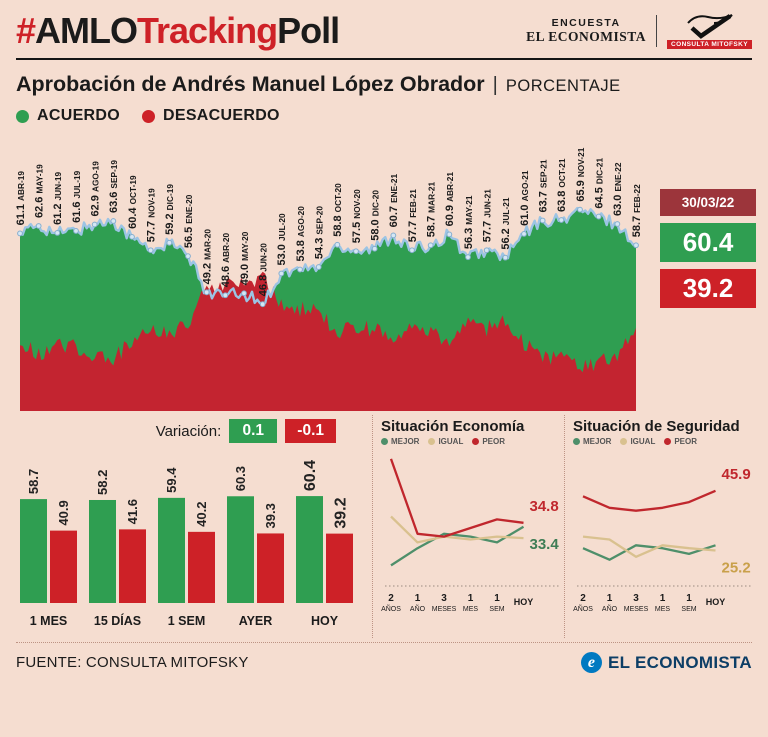 The width and height of the screenshot is (768, 737). What do you see at coordinates (384, 59) in the screenshot?
I see `header-rule` at bounding box center [384, 59].